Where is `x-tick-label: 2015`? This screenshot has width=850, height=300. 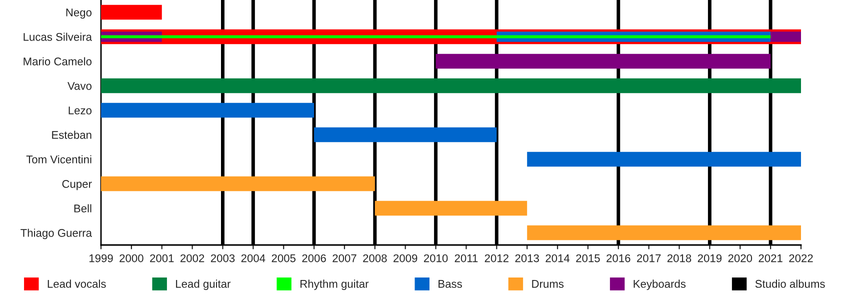
x-tick-label: 2015 is located at coordinates (588, 258).